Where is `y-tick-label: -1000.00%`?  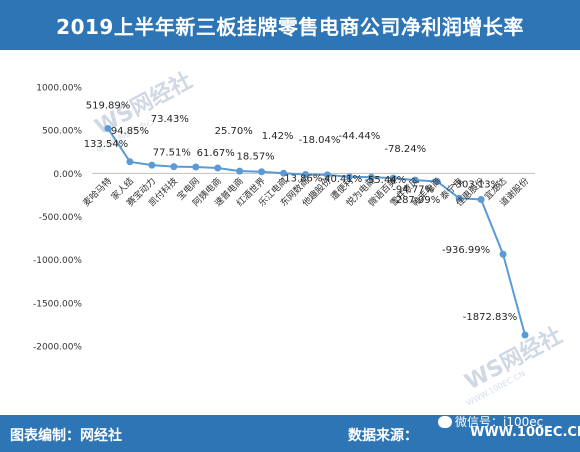 y-tick-label: -1000.00% is located at coordinates (57, 261).